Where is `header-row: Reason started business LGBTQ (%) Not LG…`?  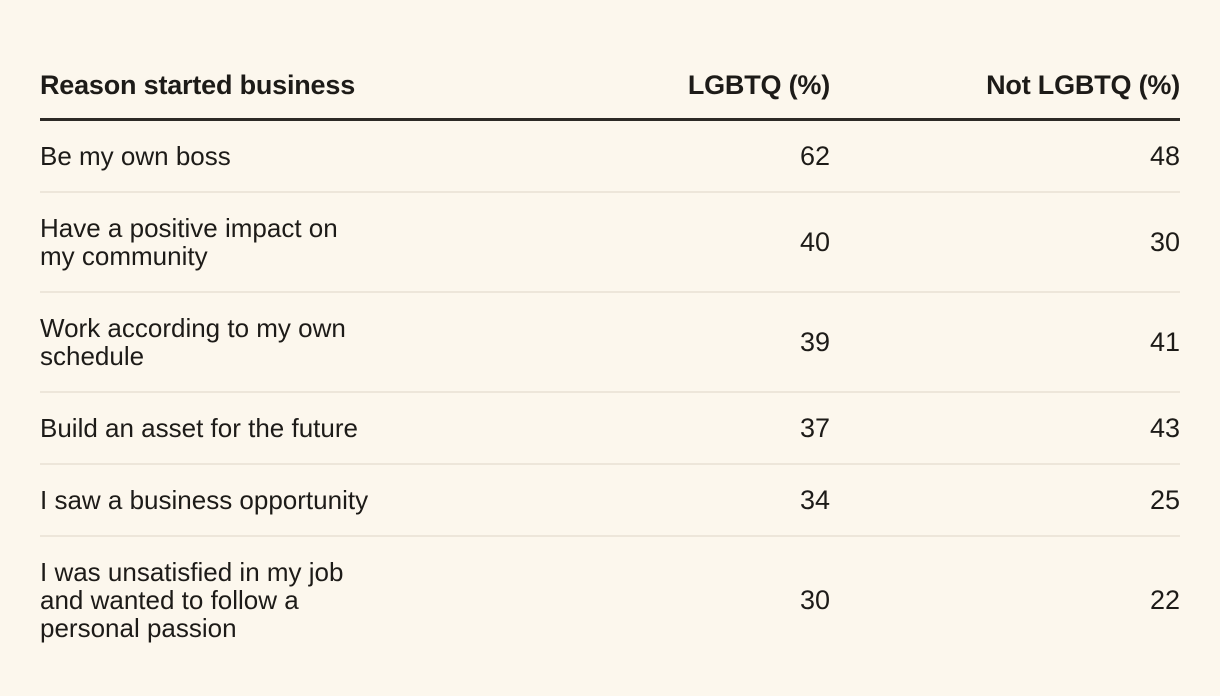 header-row: Reason started business LGBTQ (%) Not LG… is located at coordinates (610, 95).